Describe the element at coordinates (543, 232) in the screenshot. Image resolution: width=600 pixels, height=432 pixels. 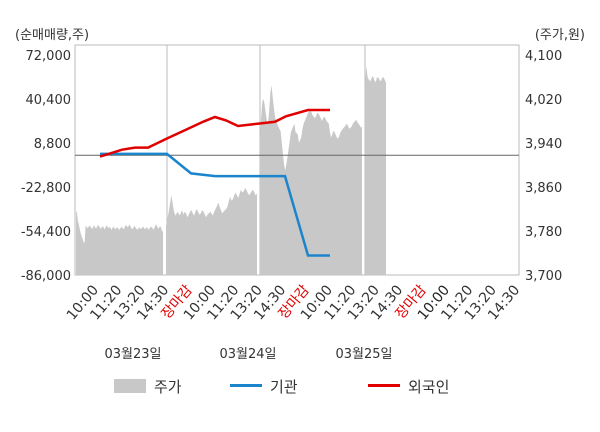
I see `right-tick-label: 3,780` at that location.